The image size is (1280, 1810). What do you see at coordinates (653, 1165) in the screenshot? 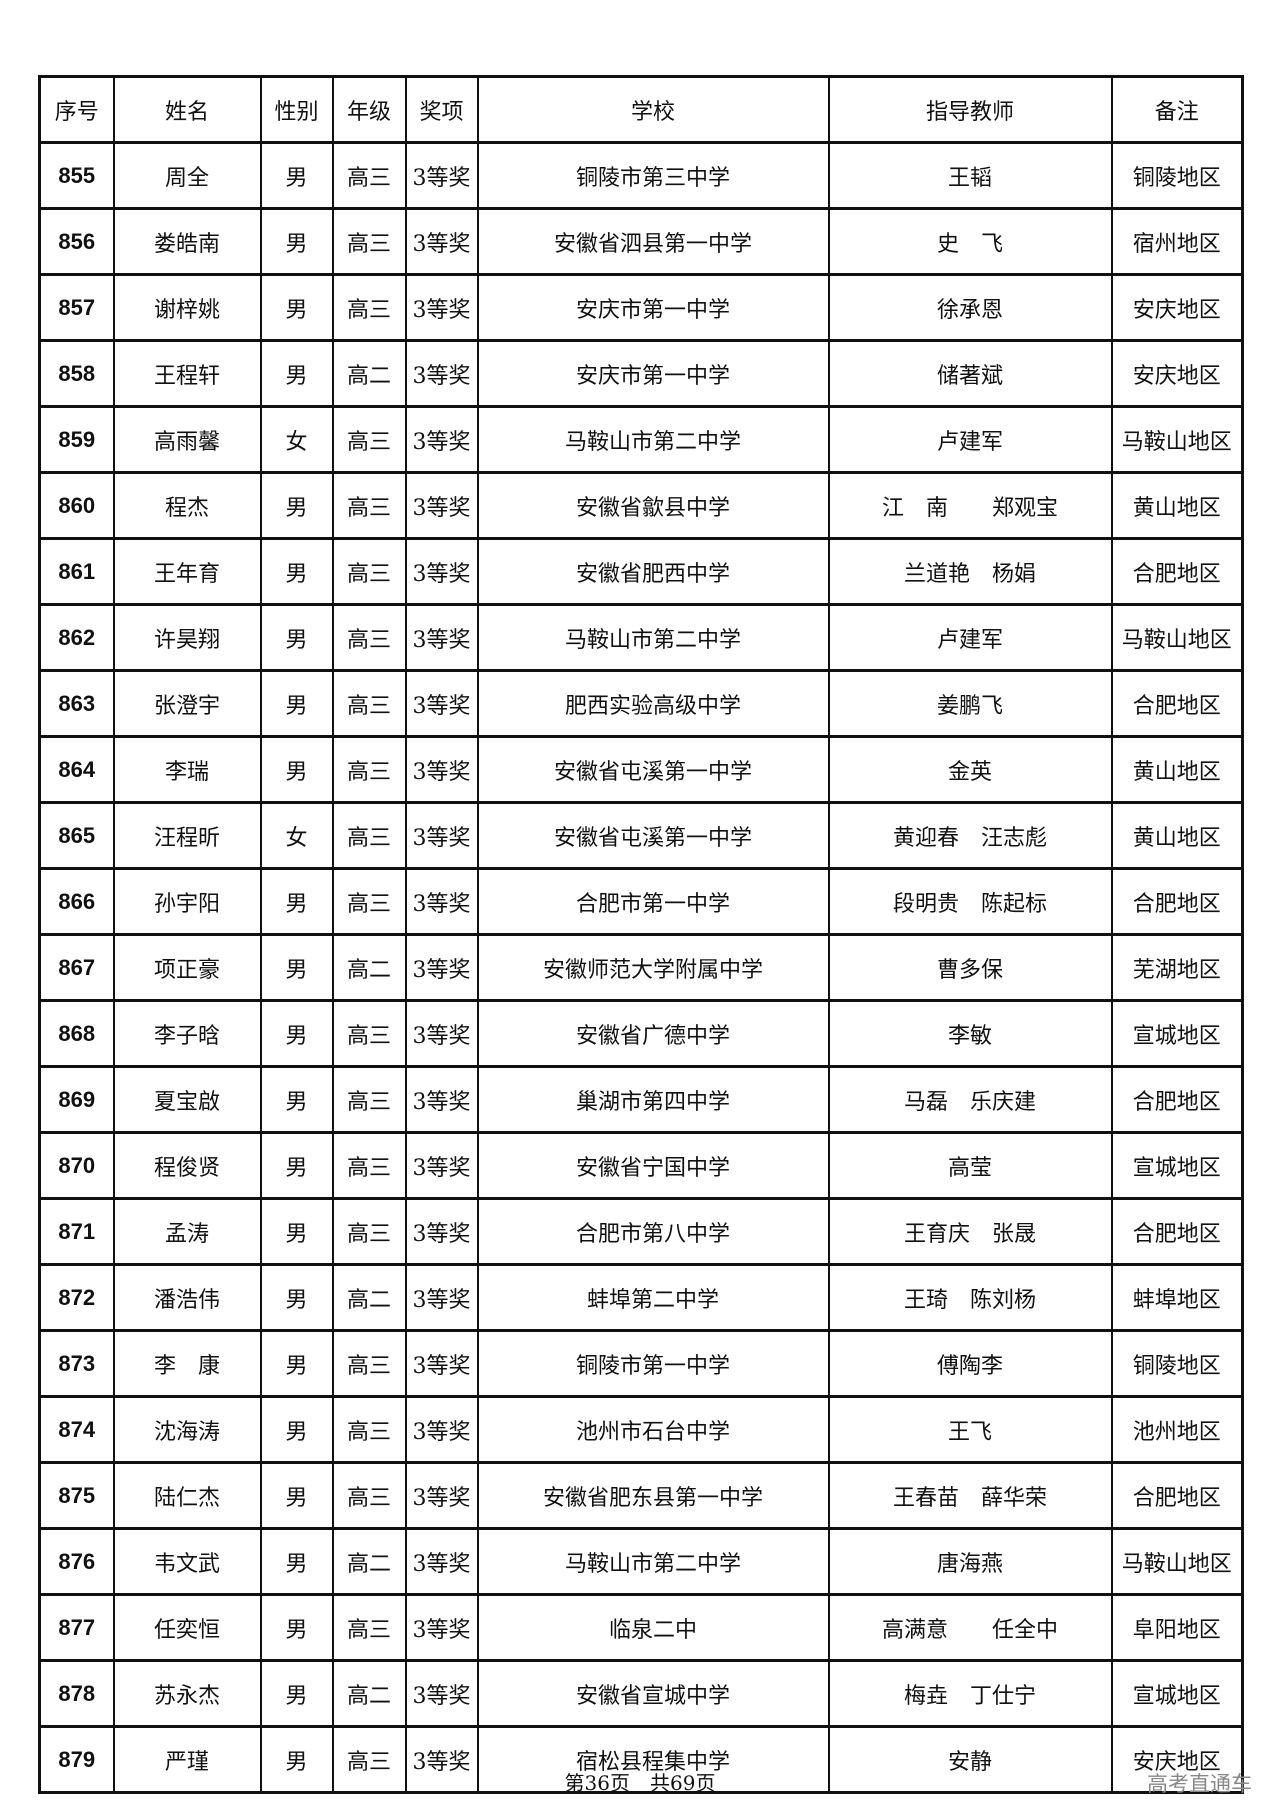
I see `cell-school: 安徽省宁国中学` at bounding box center [653, 1165].